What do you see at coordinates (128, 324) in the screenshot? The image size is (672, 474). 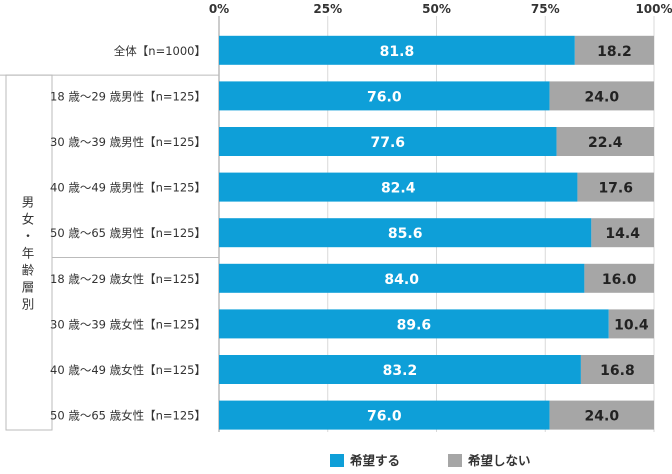 I see `category-label: 30 歳〜39 歳女性【n=125】` at bounding box center [128, 324].